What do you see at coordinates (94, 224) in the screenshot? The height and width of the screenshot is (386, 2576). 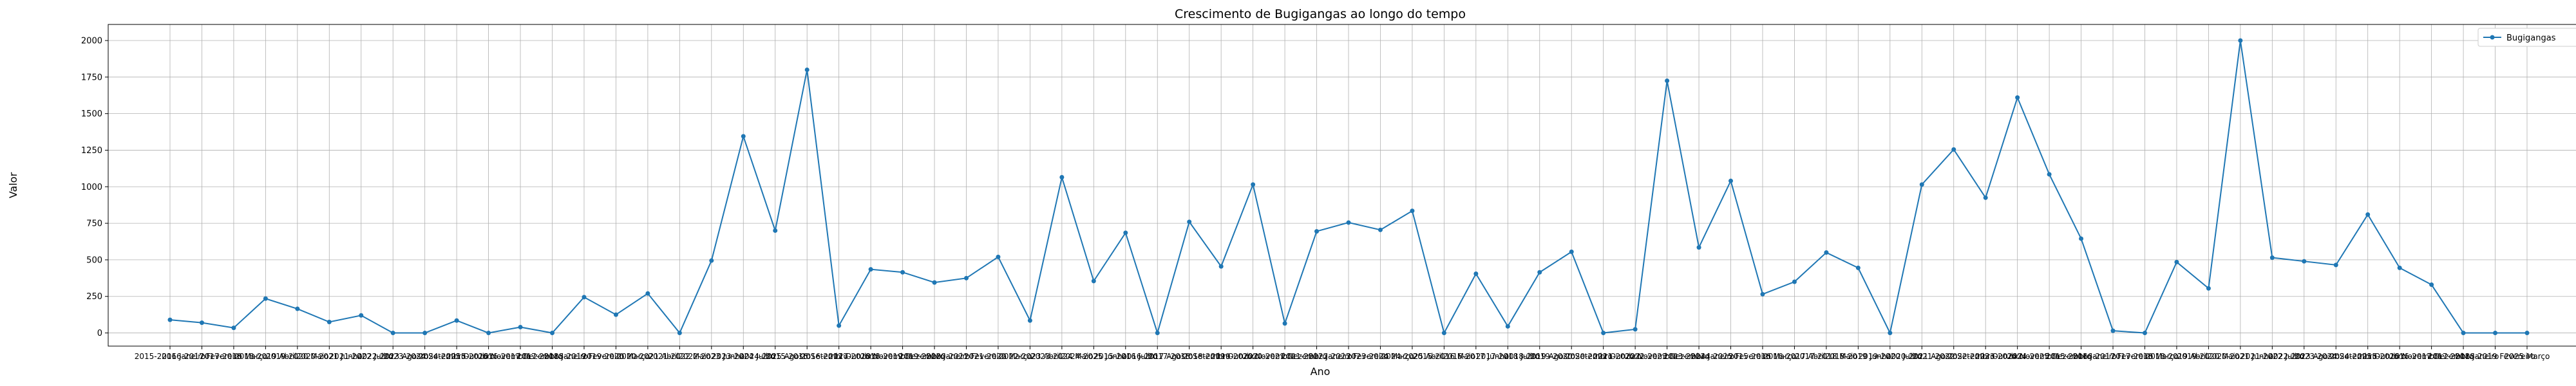 I see `y-tick-label: 750` at bounding box center [94, 224].